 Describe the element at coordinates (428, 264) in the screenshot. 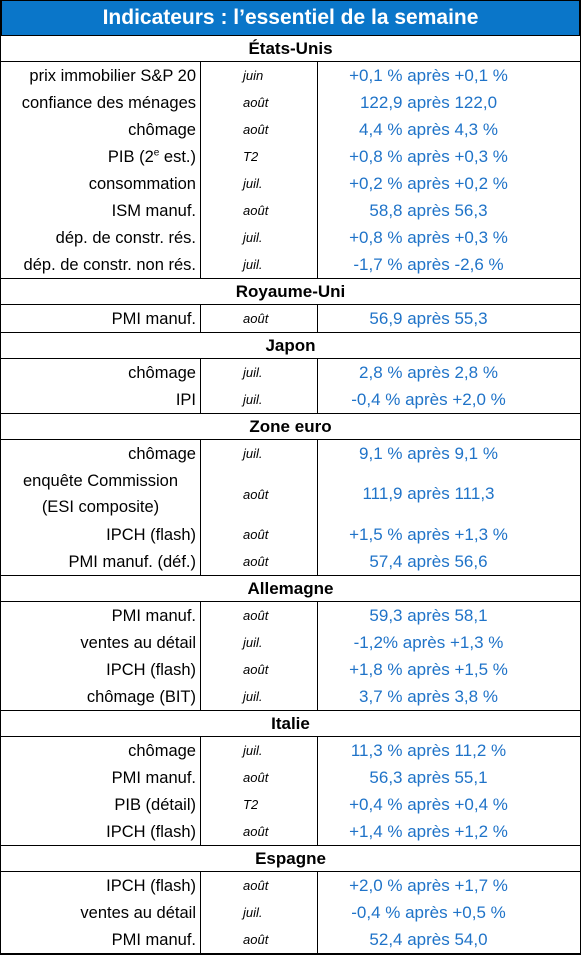

I see `value: -1,7 % après -2,6 %` at that location.